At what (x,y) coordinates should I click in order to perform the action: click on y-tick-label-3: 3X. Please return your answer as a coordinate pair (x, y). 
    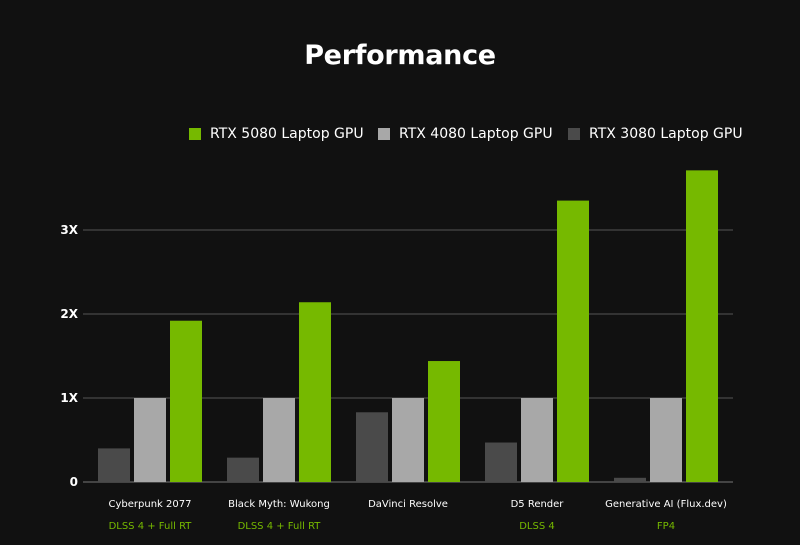
    Looking at the image, I should click on (69, 230).